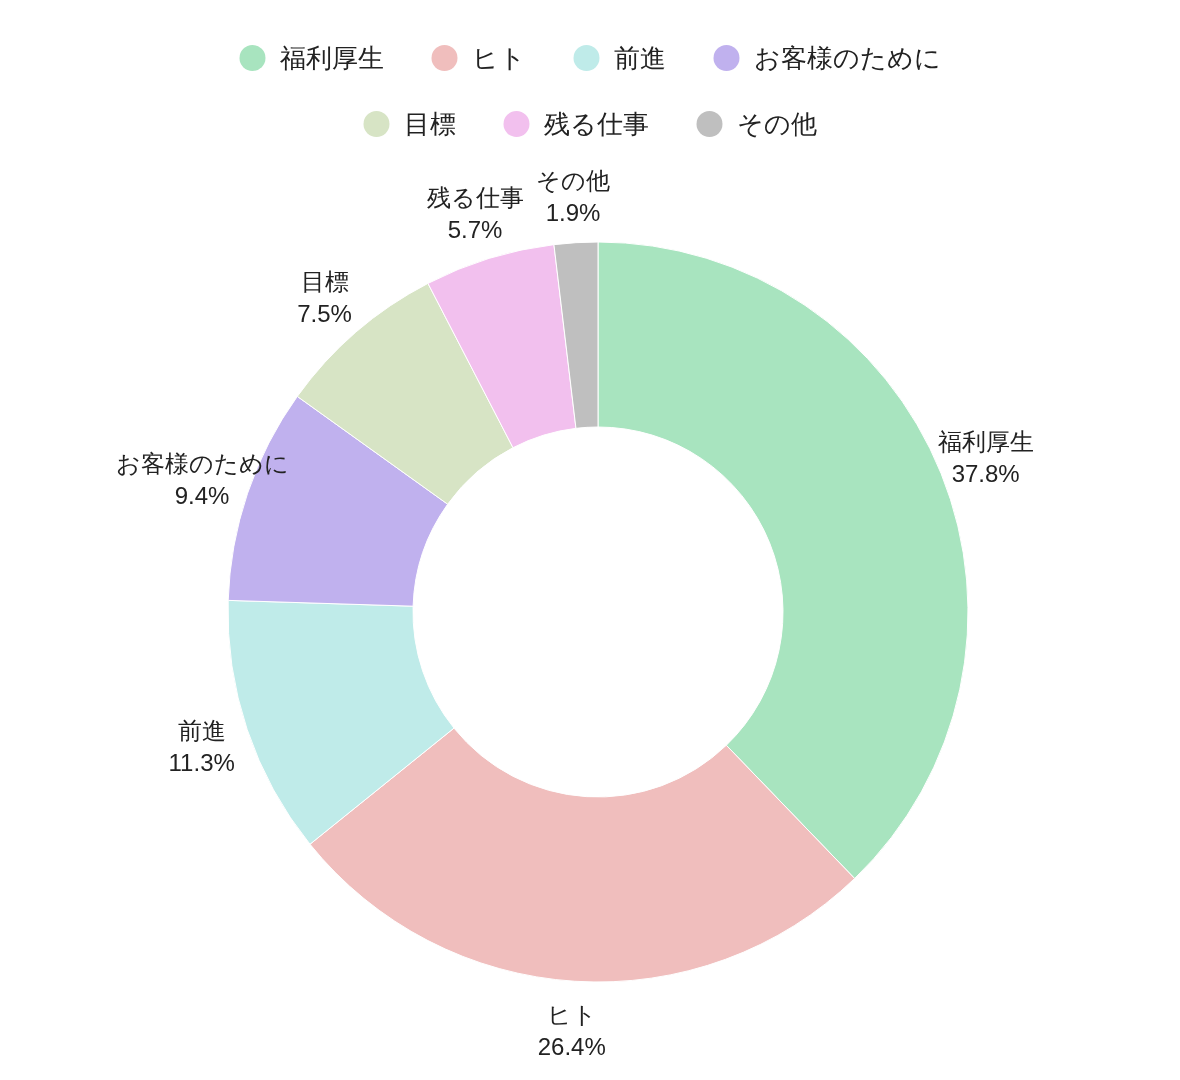  What do you see at coordinates (324, 313) in the screenshot?
I see `data-label: 7.5%` at bounding box center [324, 313].